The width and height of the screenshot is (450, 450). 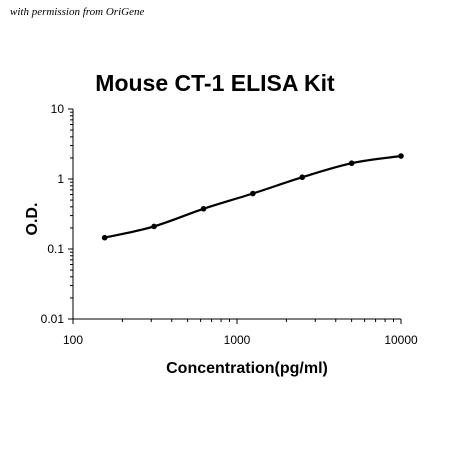 I want to click on x-tick-label: 1000, so click(x=237, y=340).